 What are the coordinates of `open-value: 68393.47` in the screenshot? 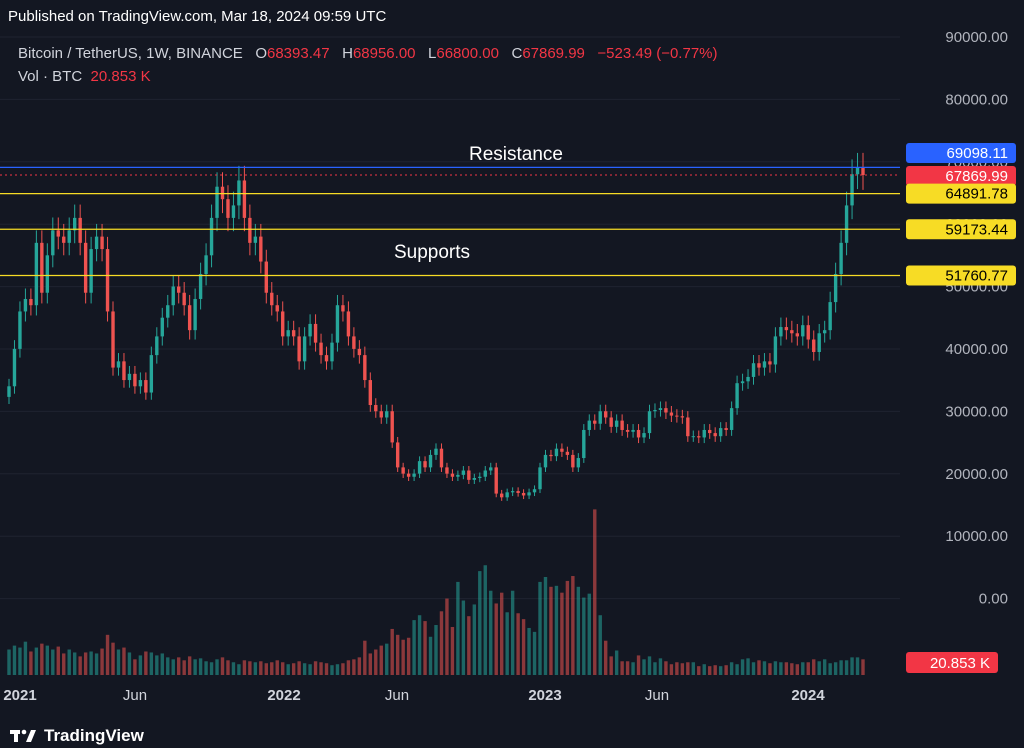 It's located at (298, 53).